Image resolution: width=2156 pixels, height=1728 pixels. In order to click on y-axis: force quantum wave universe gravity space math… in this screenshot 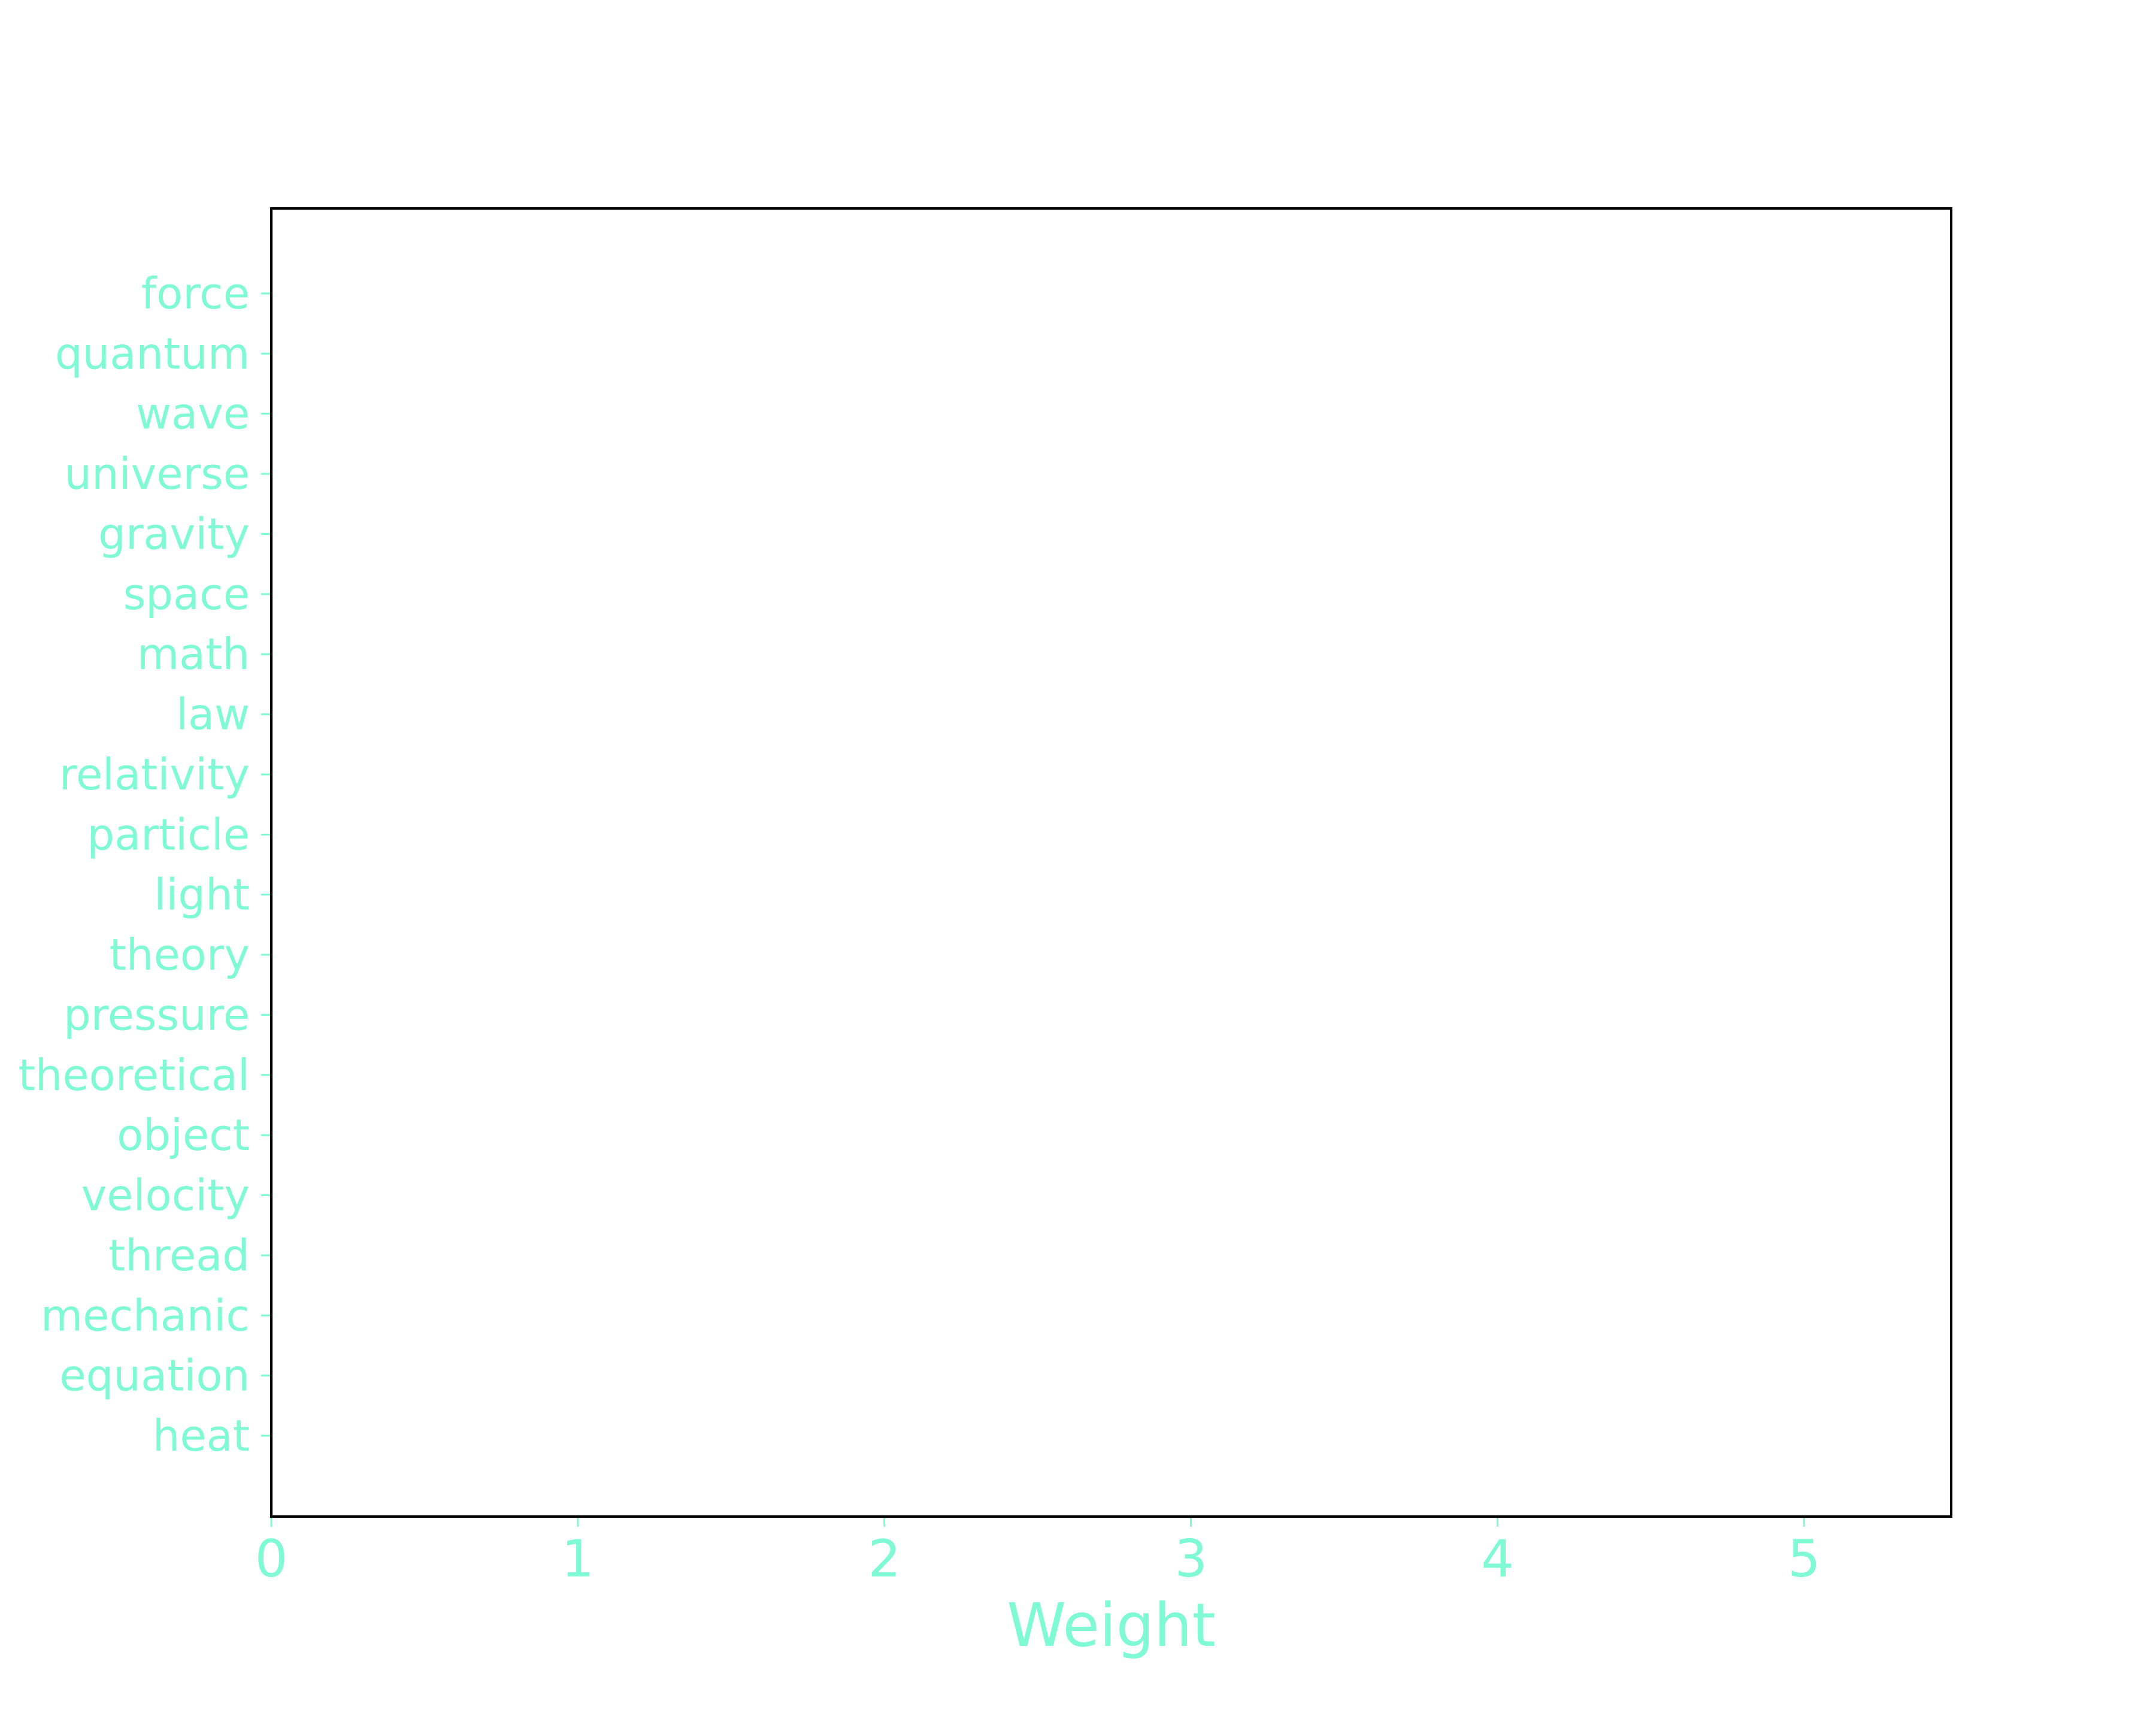, I will do `click(145, 864)`.